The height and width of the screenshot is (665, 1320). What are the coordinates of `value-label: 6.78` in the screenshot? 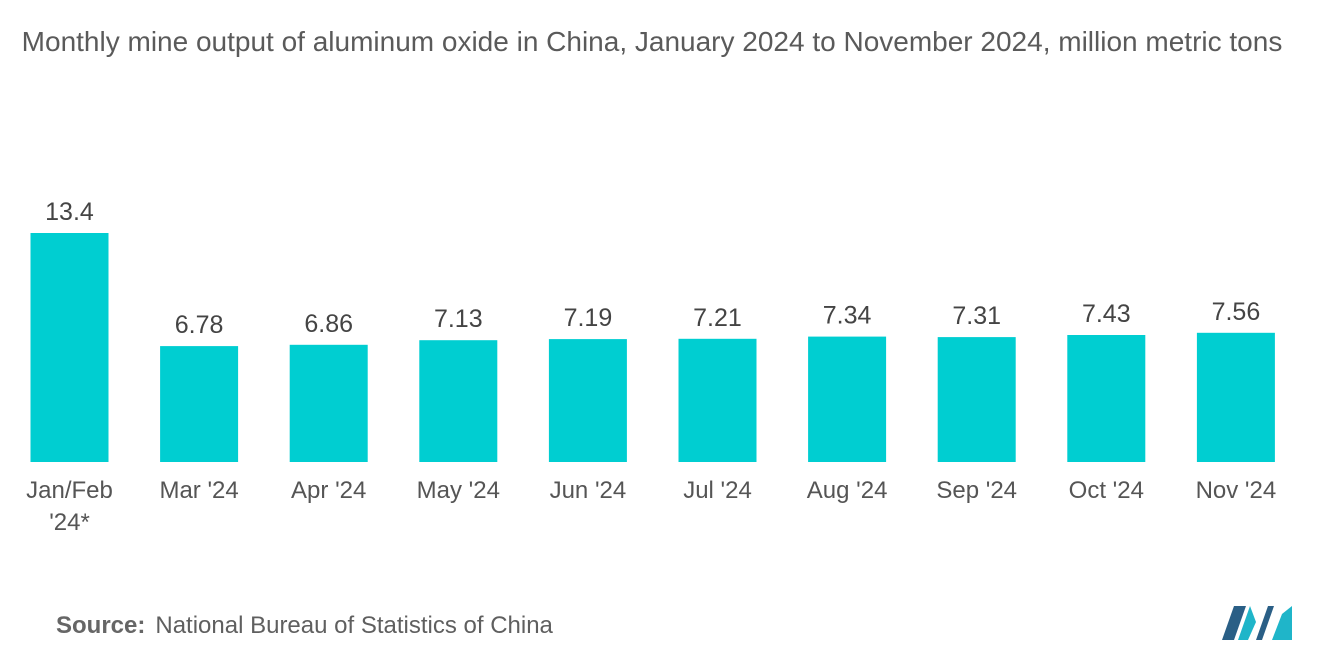 It's located at (199, 325).